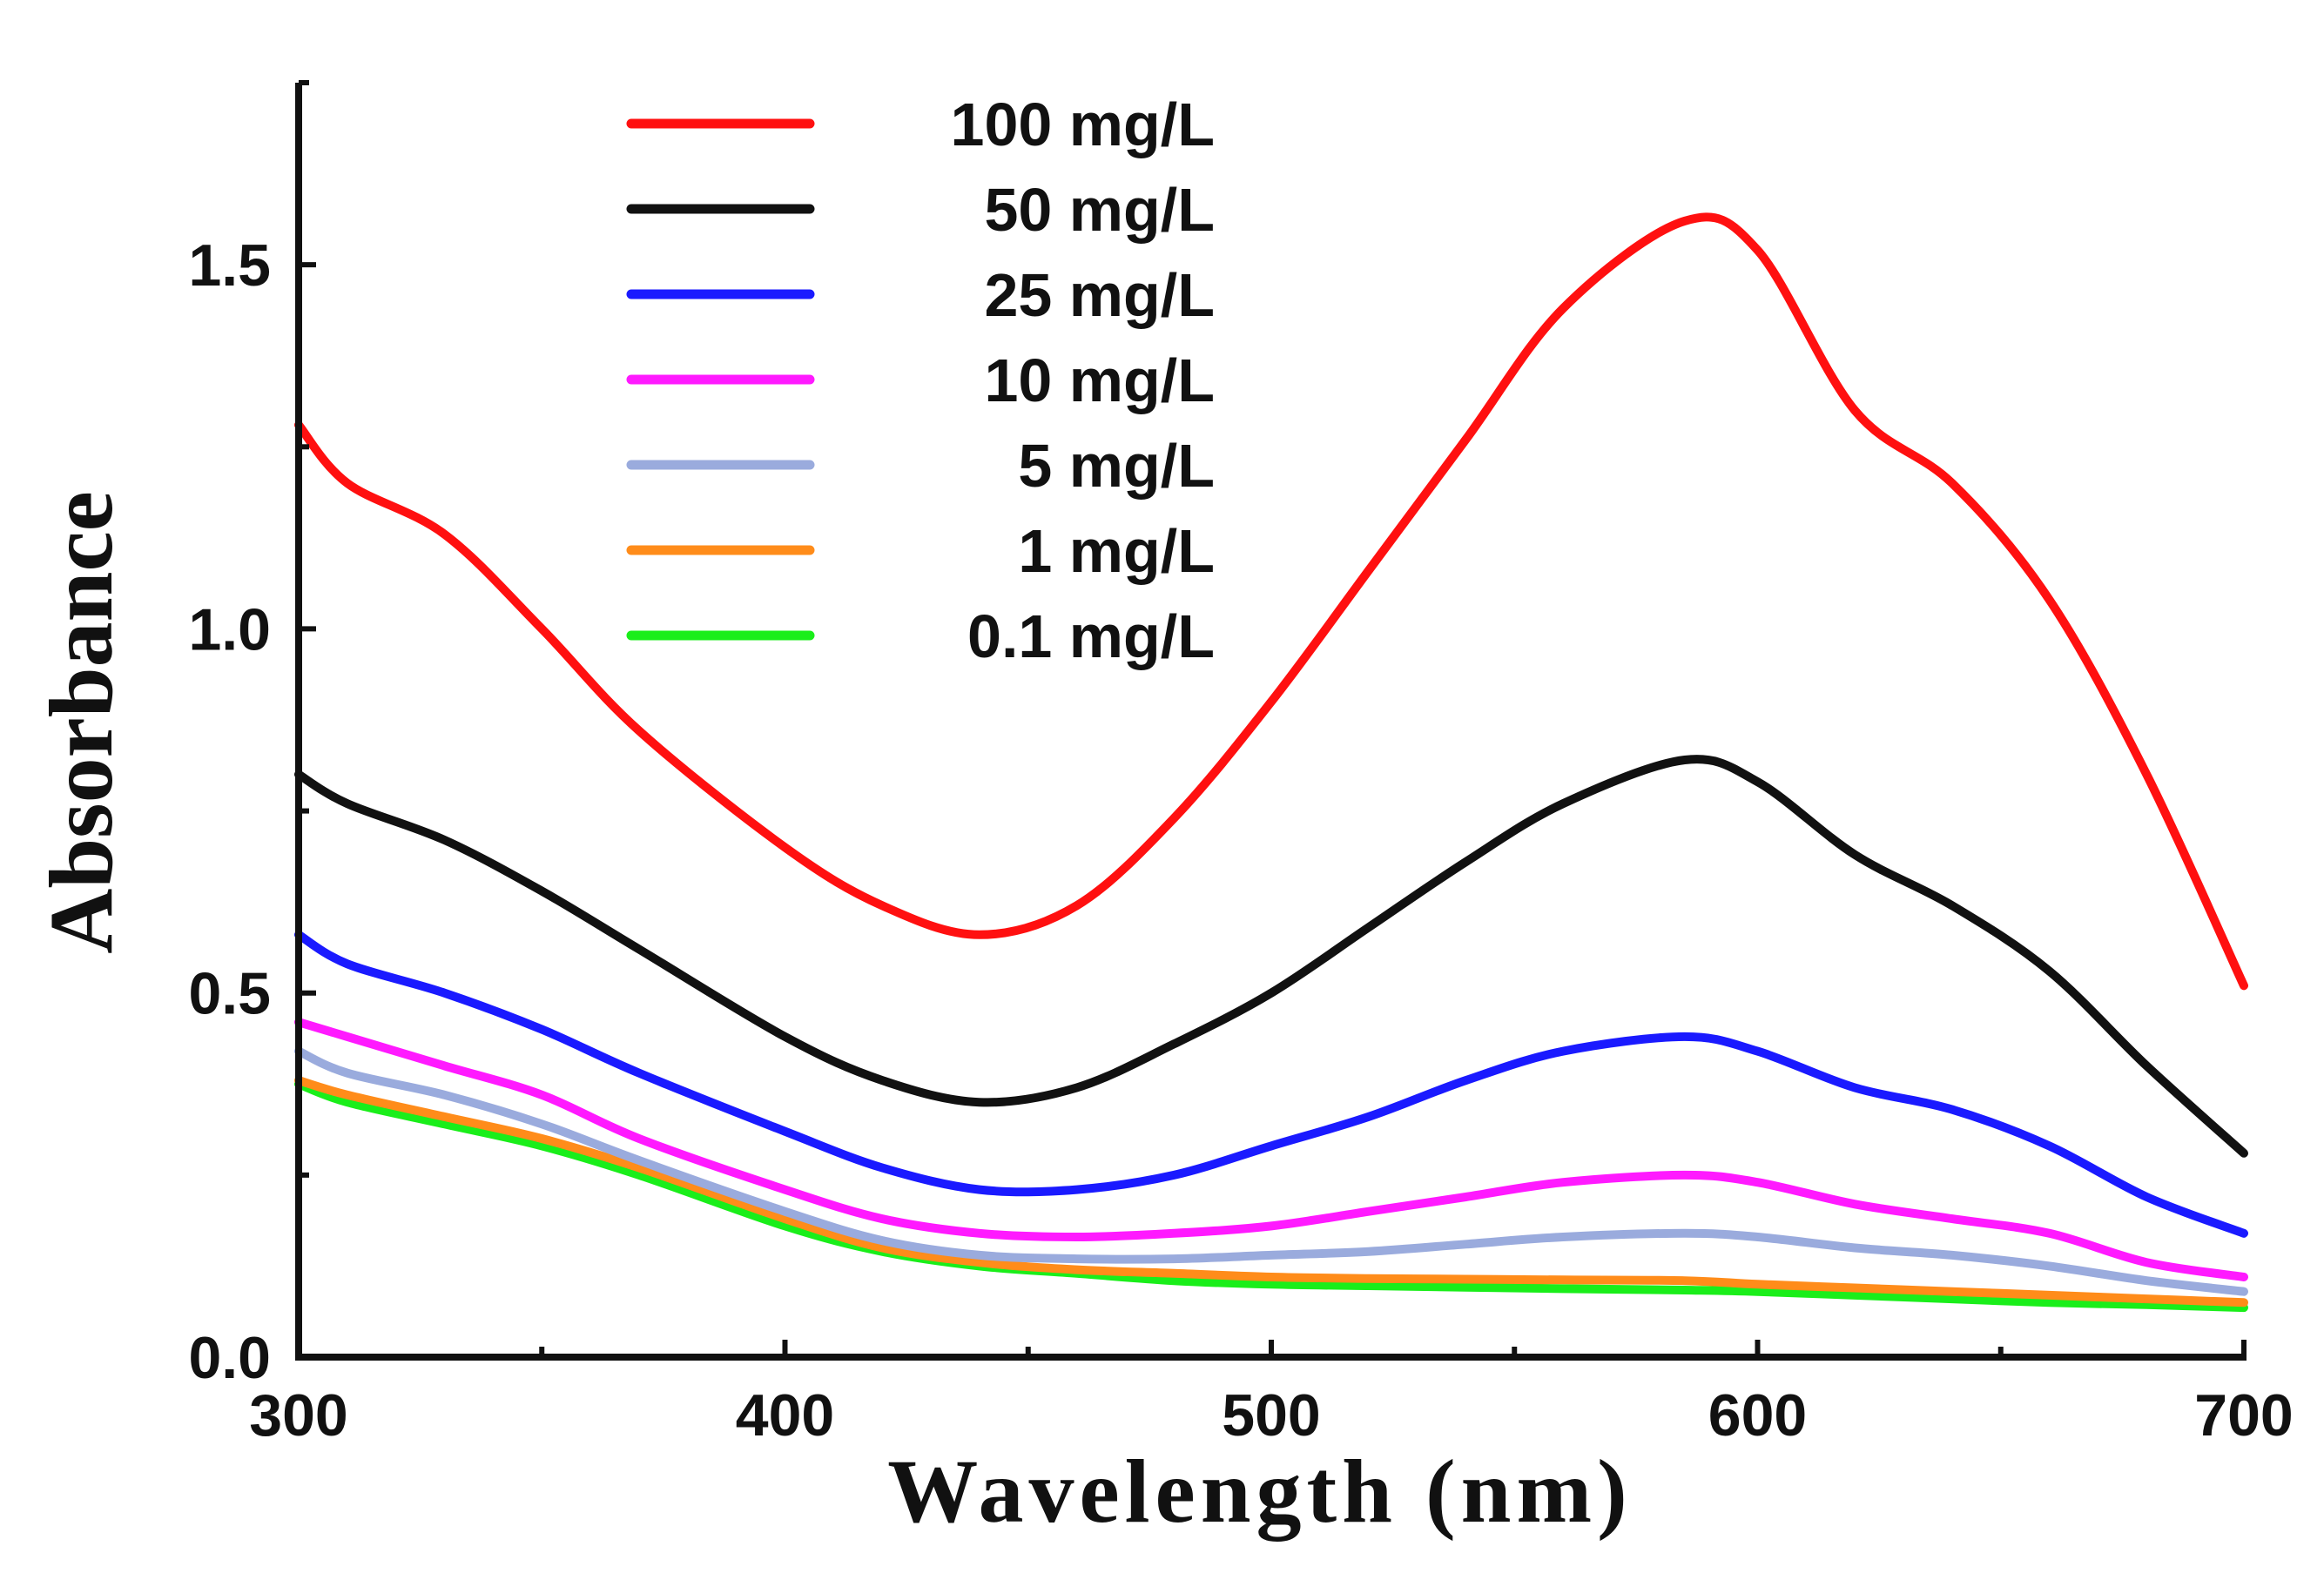 Image resolution: width=2324 pixels, height=1573 pixels. Describe the element at coordinates (229, 629) in the screenshot. I see `y-tick-label: 1.0` at that location.